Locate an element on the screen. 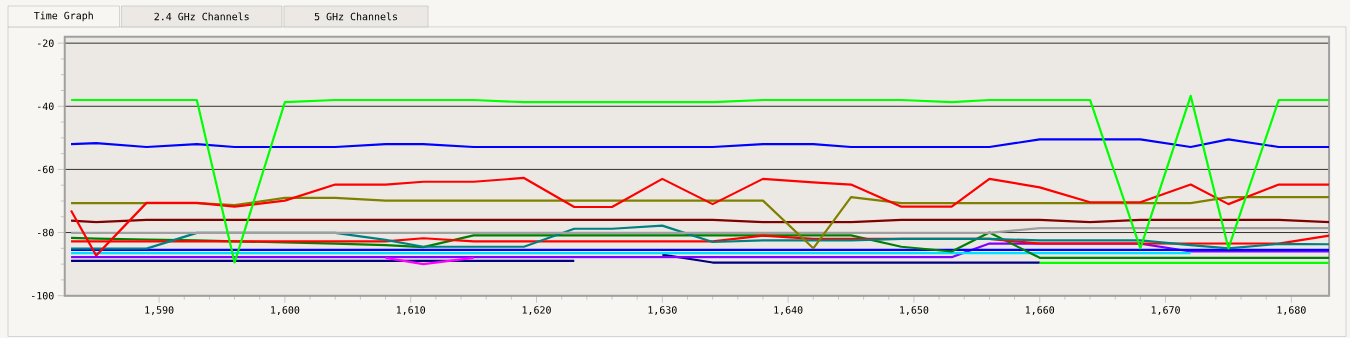 This screenshot has height=338, width=1350. x-tick-label: 1,670 is located at coordinates (1165, 310).